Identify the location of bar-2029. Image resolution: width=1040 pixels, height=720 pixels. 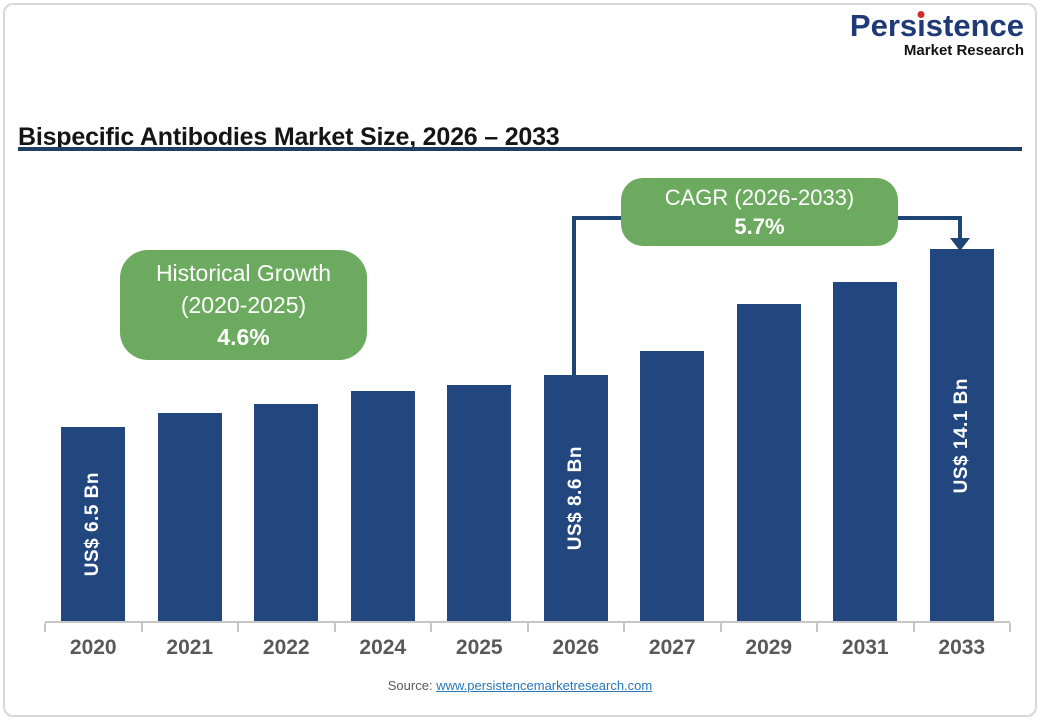
(768, 463).